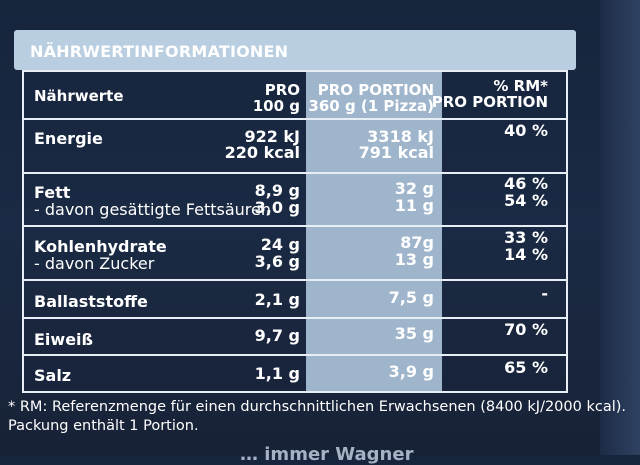  What do you see at coordinates (417, 242) in the screenshot?
I see `row-carbs-portion: 87g` at bounding box center [417, 242].